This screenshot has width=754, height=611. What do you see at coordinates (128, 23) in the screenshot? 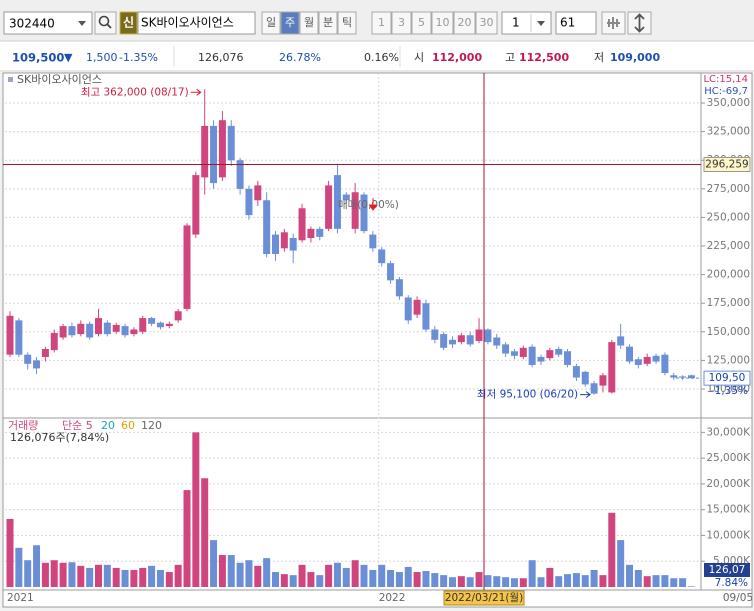
I see `badge` at bounding box center [128, 23].